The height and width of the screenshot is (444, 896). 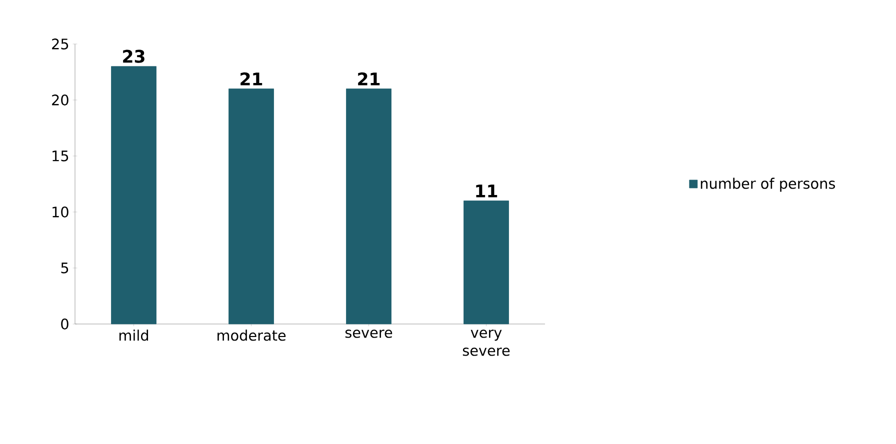 I want to click on y-tick-label: 5, so click(x=64, y=268).